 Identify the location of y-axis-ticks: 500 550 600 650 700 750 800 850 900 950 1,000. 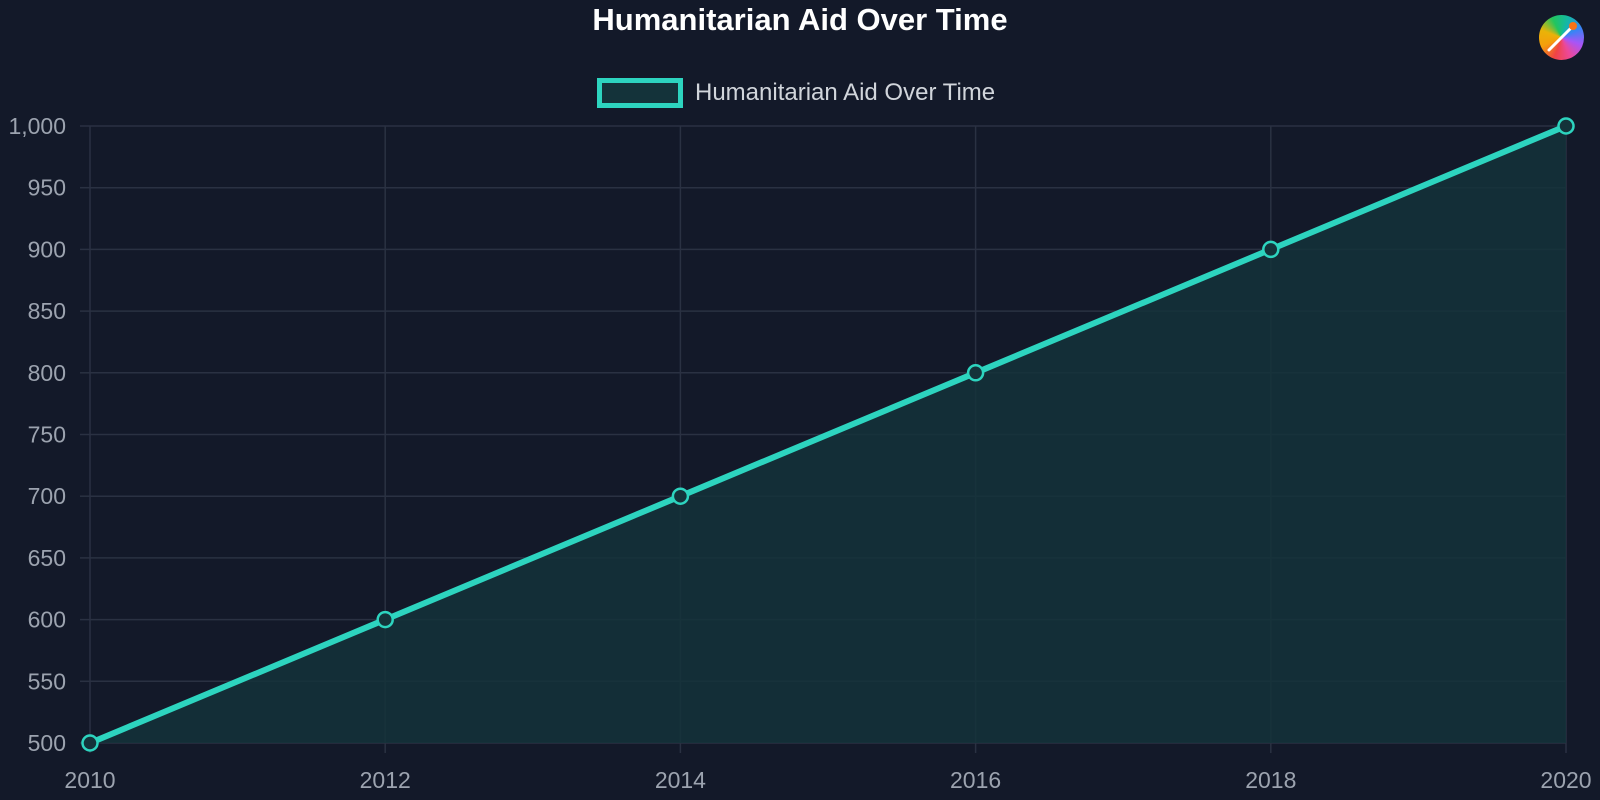
(37, 434).